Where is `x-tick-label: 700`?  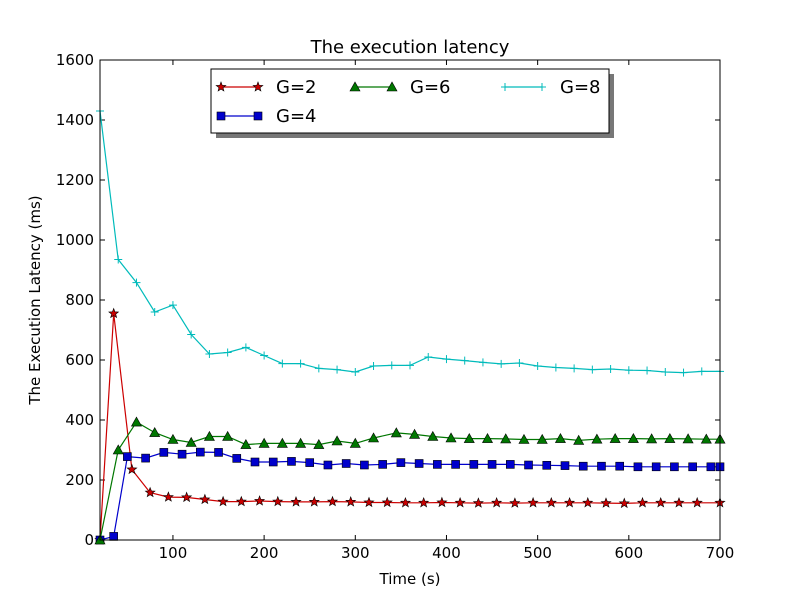 x-tick-label: 700 is located at coordinates (720, 553).